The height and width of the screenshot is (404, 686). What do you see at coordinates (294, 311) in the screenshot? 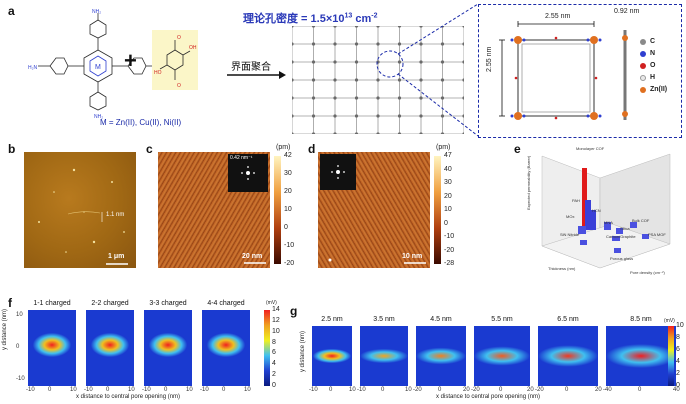
I see `panel-g-label: g` at bounding box center [294, 311].